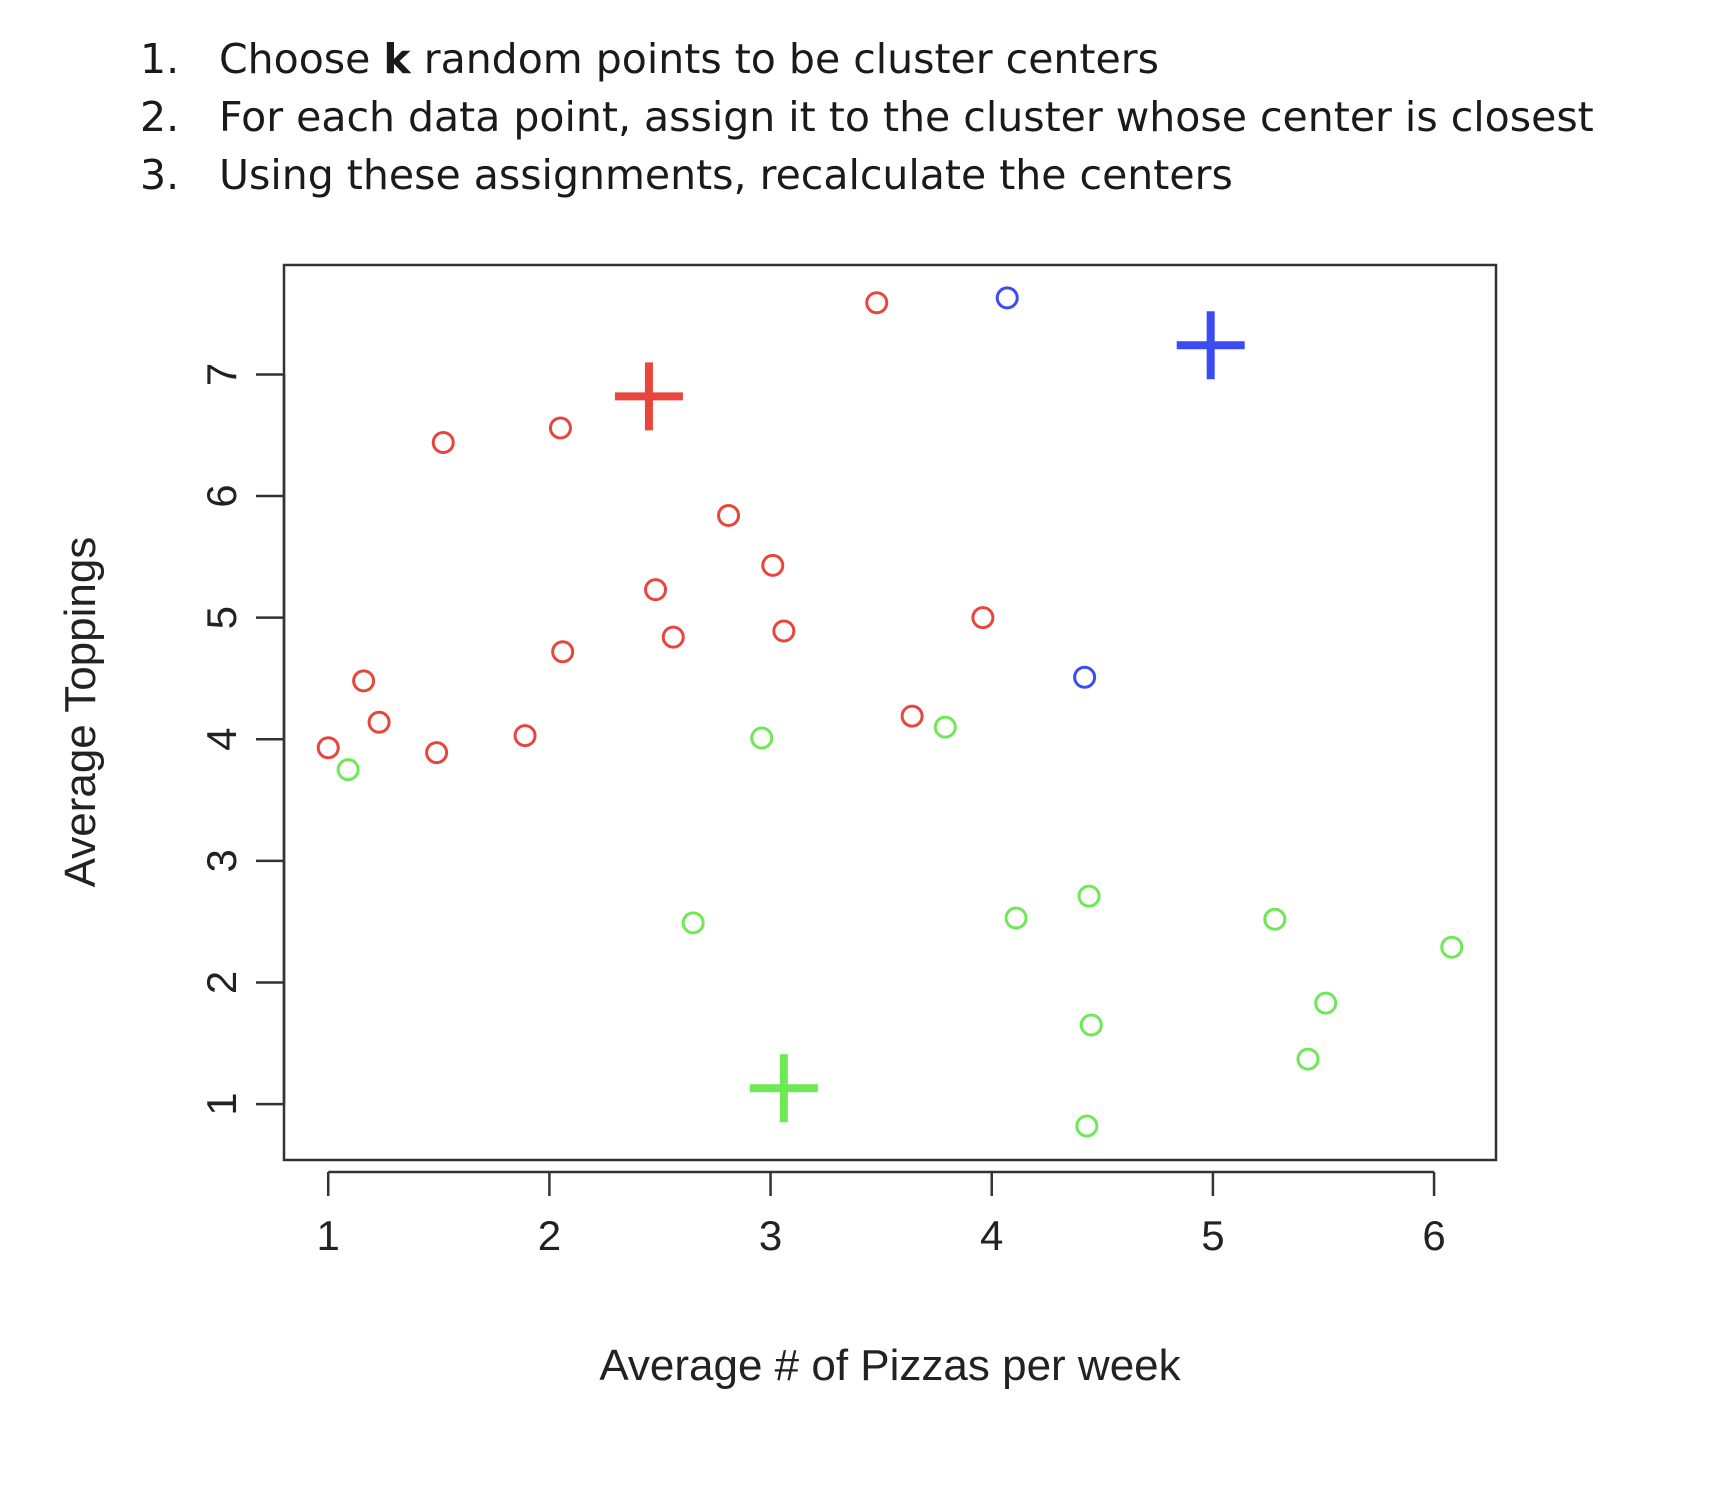 This screenshot has width=1734, height=1490. Describe the element at coordinates (1433, 1235) in the screenshot. I see `x-tick-label: 6` at that location.